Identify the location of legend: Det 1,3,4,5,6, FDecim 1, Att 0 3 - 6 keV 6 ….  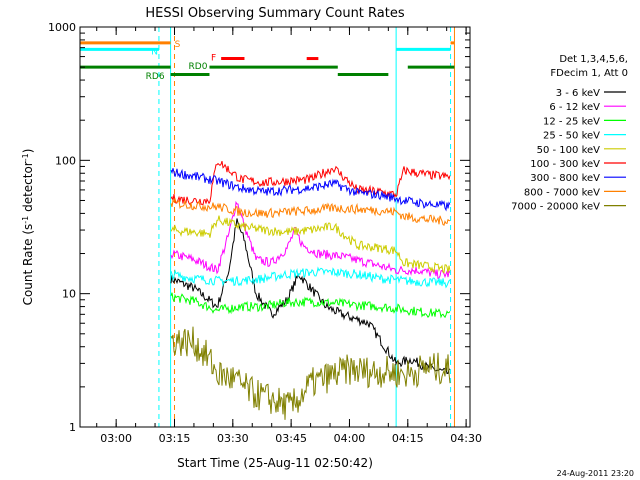
(569, 133).